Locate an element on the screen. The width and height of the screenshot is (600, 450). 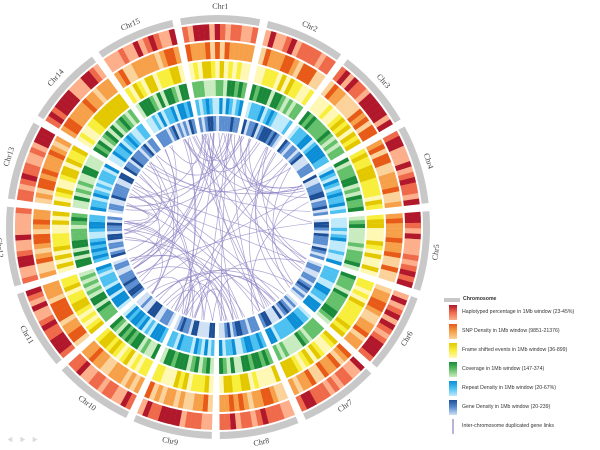
next-icon is located at coordinates (35, 439).